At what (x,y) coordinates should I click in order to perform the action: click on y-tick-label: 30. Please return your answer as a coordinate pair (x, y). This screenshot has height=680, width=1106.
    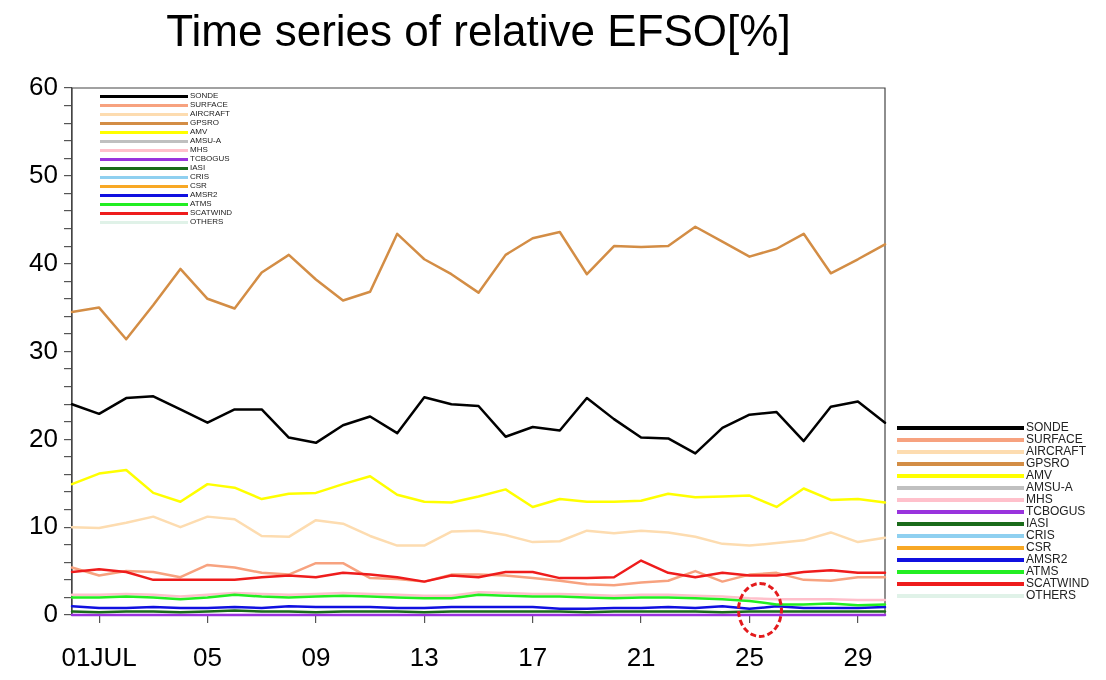
    Looking at the image, I should click on (43, 349).